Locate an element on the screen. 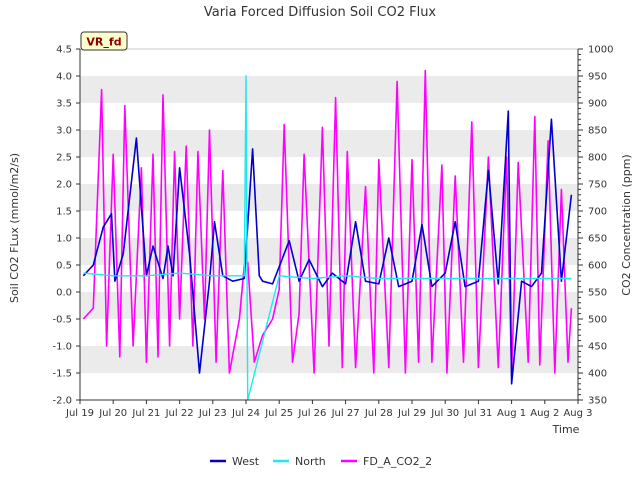 This screenshot has width=640, height=484. x-tick-label: Jul 22 is located at coordinates (179, 413).